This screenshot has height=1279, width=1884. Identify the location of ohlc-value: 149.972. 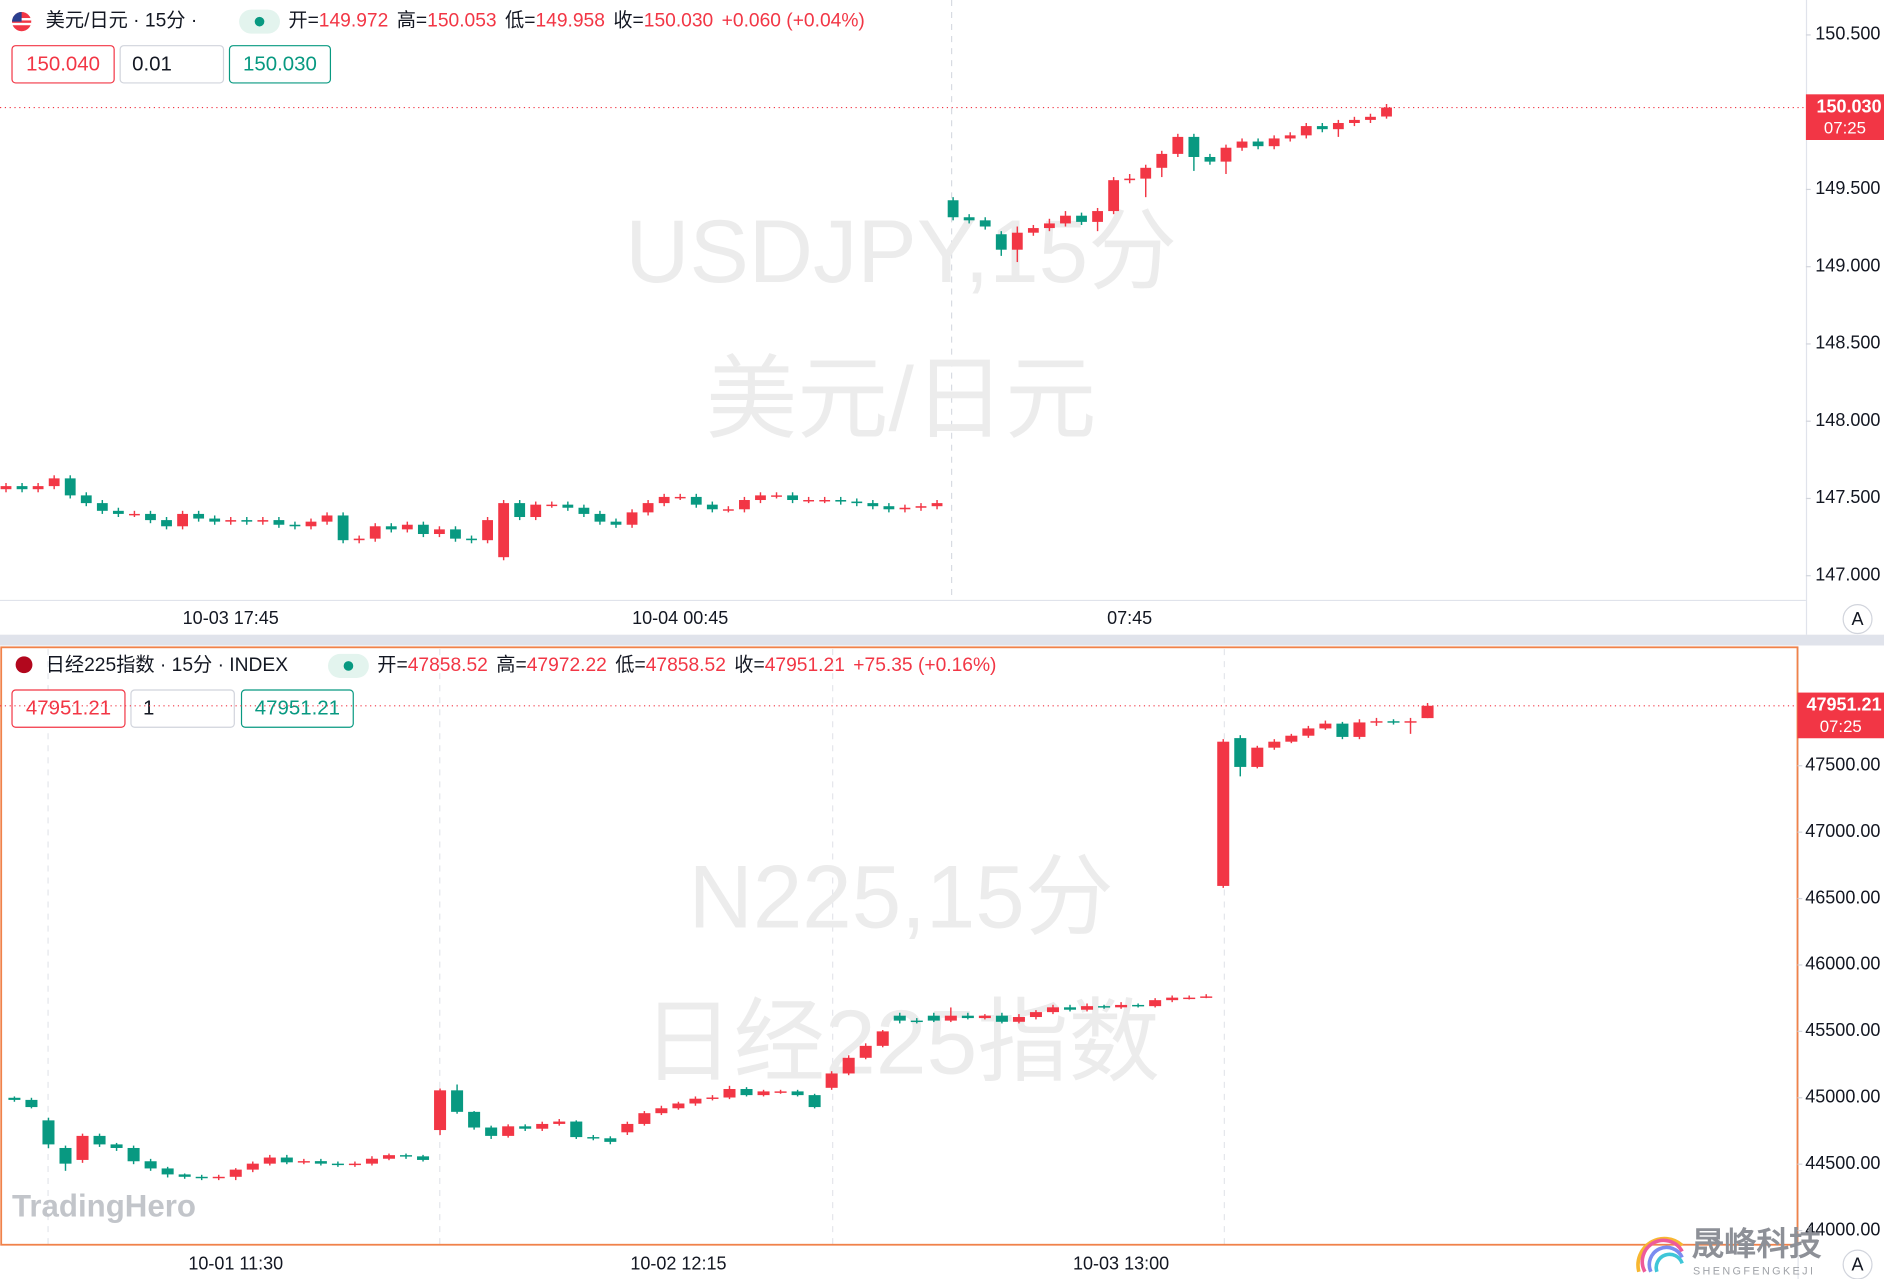
(353, 21).